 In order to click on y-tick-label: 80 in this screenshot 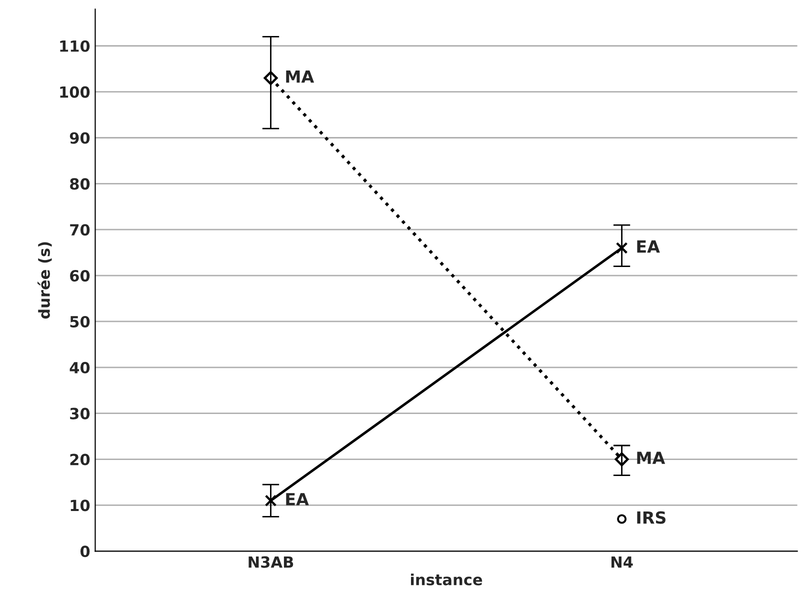, I will do `click(80, 184)`.